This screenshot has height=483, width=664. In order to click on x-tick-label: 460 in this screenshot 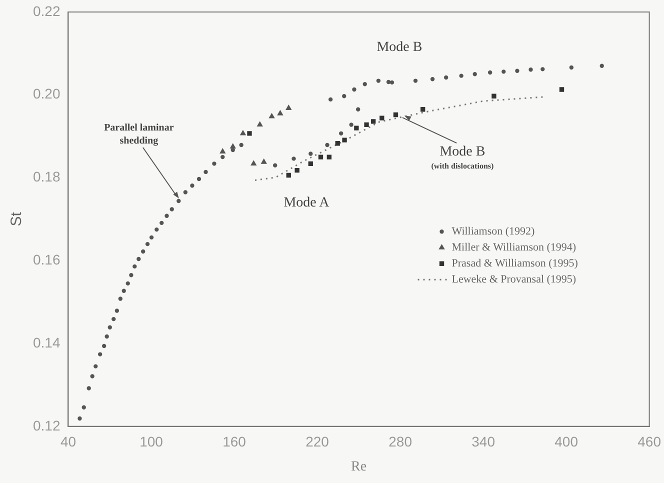, I will do `click(650, 442)`.